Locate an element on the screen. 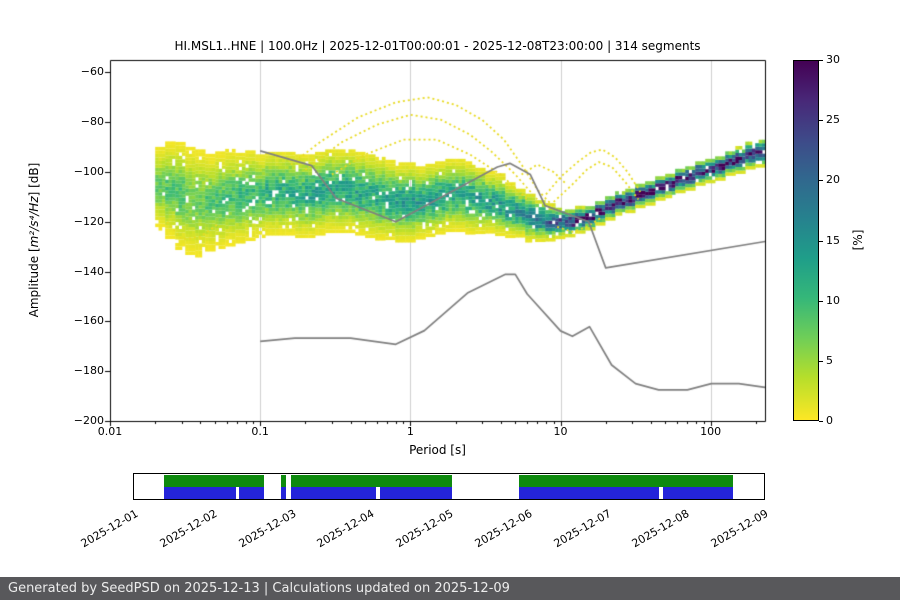 This screenshot has width=900, height=600. y-tick-label: −100 is located at coordinates (88, 172).